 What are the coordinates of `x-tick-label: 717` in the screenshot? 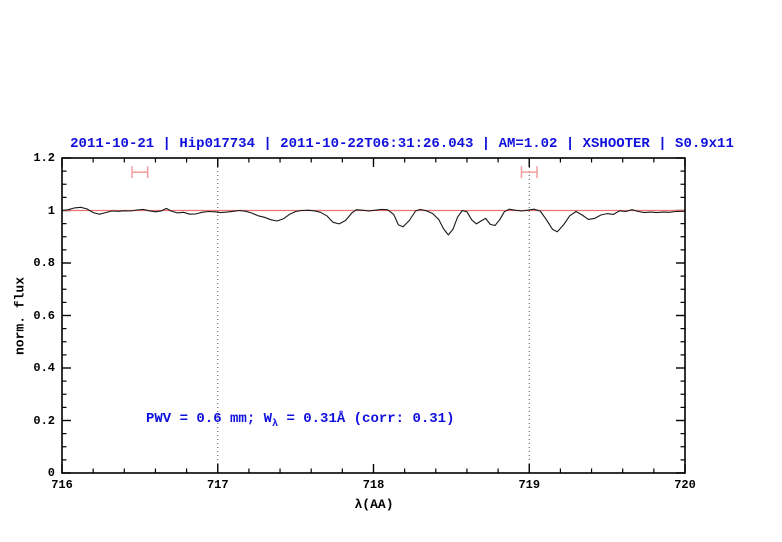 It's located at (217, 485).